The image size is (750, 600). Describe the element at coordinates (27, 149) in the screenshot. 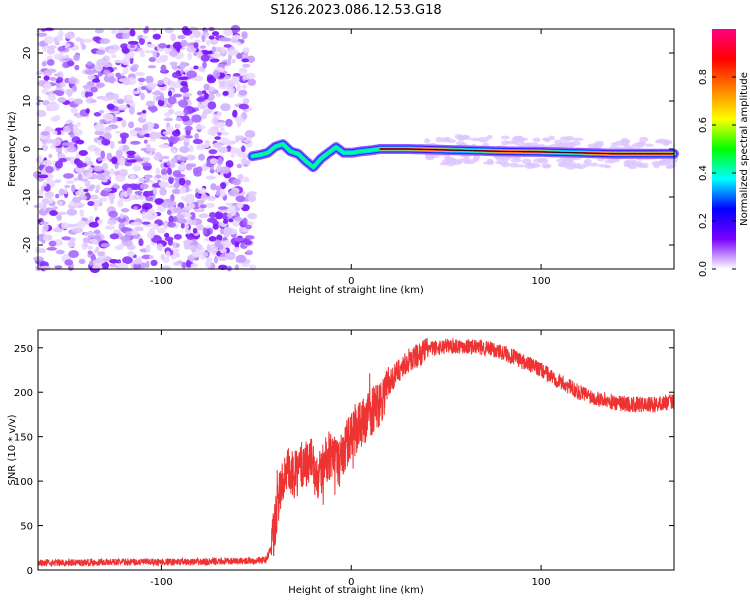

I see `spectrogram-y-tick-label: 0` at that location.